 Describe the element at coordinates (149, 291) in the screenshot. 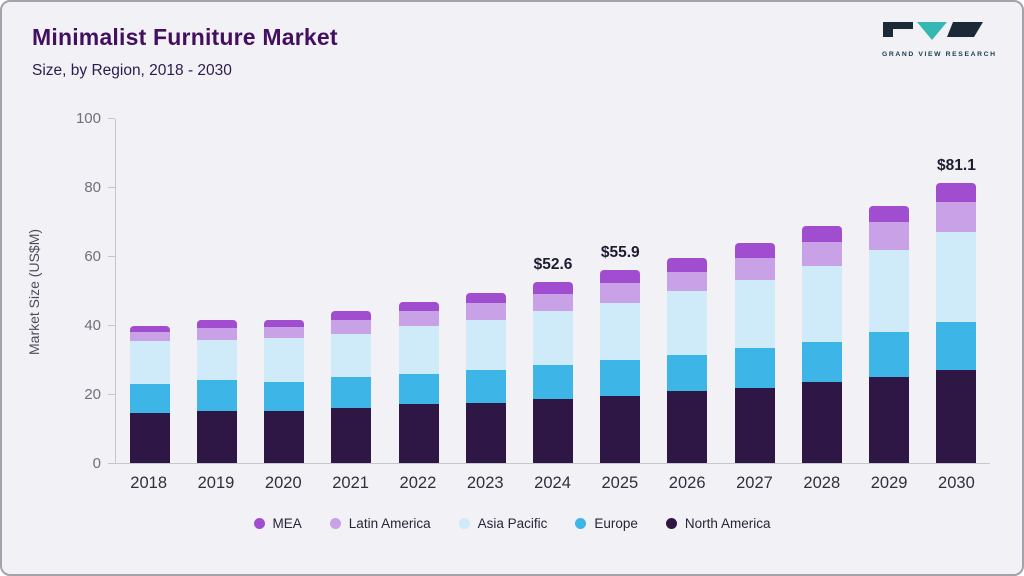

I see `bar-slot-2018` at that location.